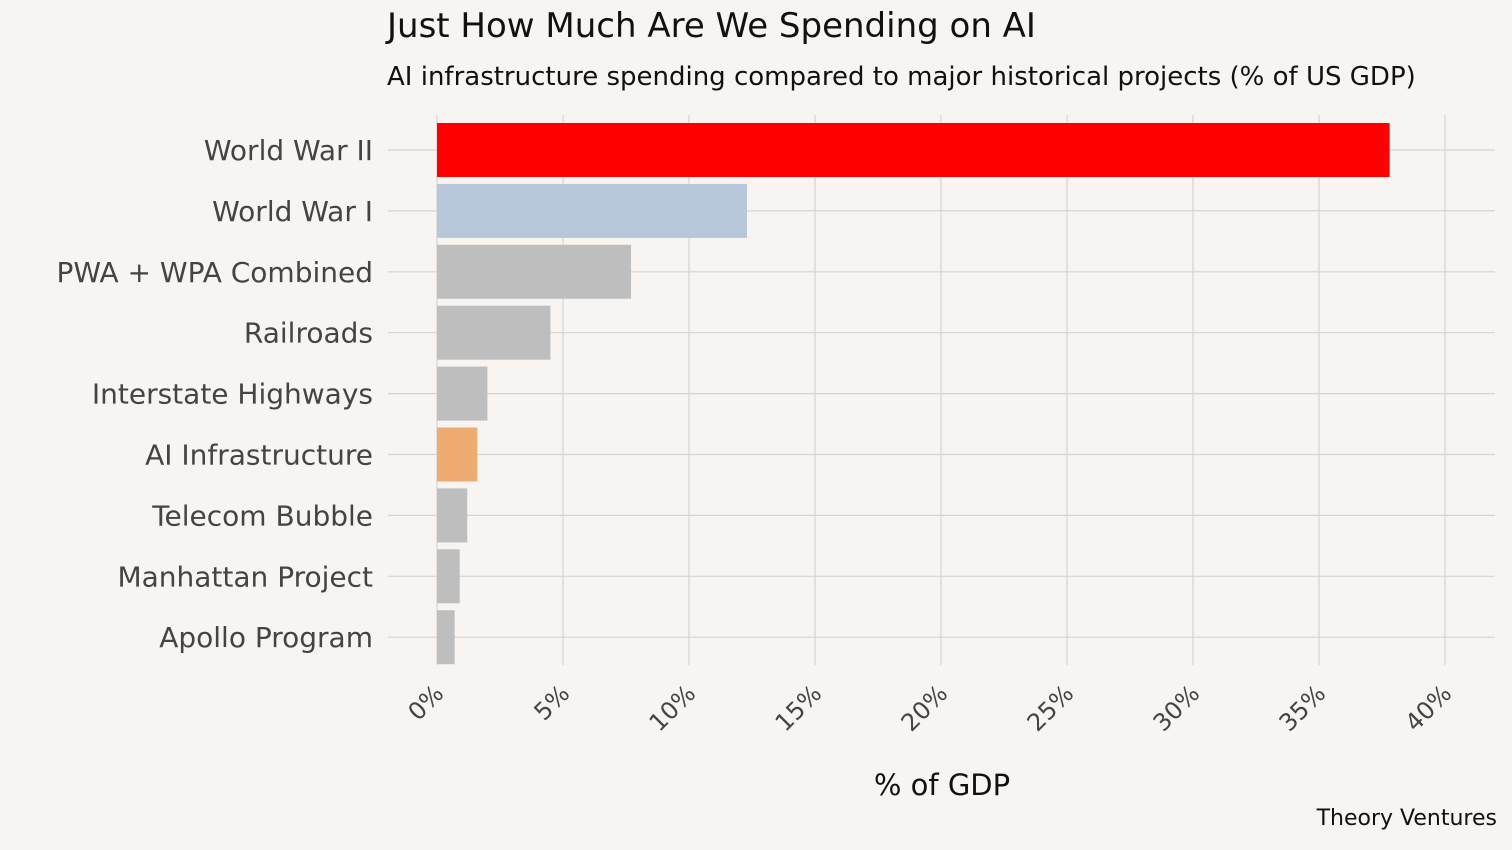  I want to click on x-tick-label: 30%, so click(1177, 708).